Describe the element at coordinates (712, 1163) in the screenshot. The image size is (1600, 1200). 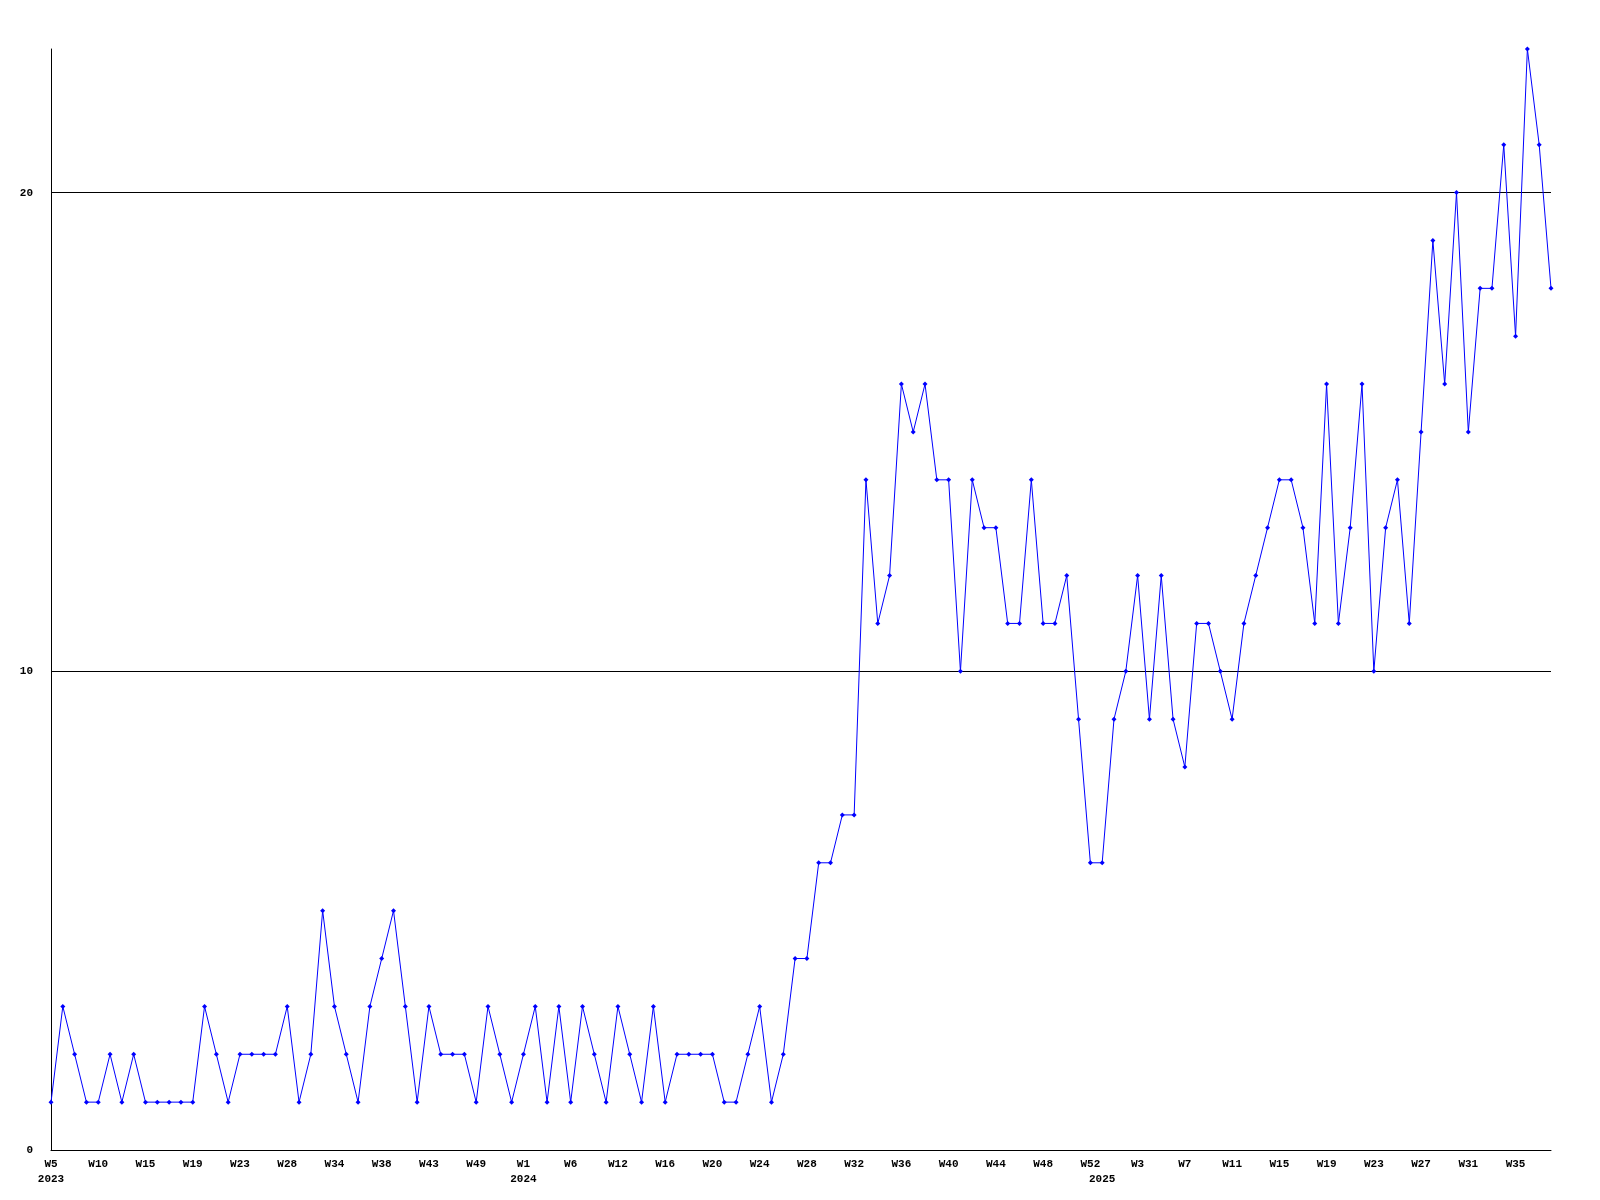
I see `x-tick-label: W20` at that location.